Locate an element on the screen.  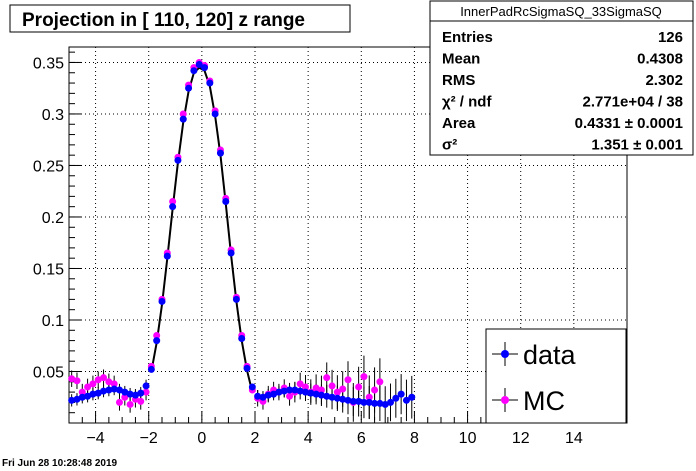
x-tick-label: 10 is located at coordinates (468, 438).